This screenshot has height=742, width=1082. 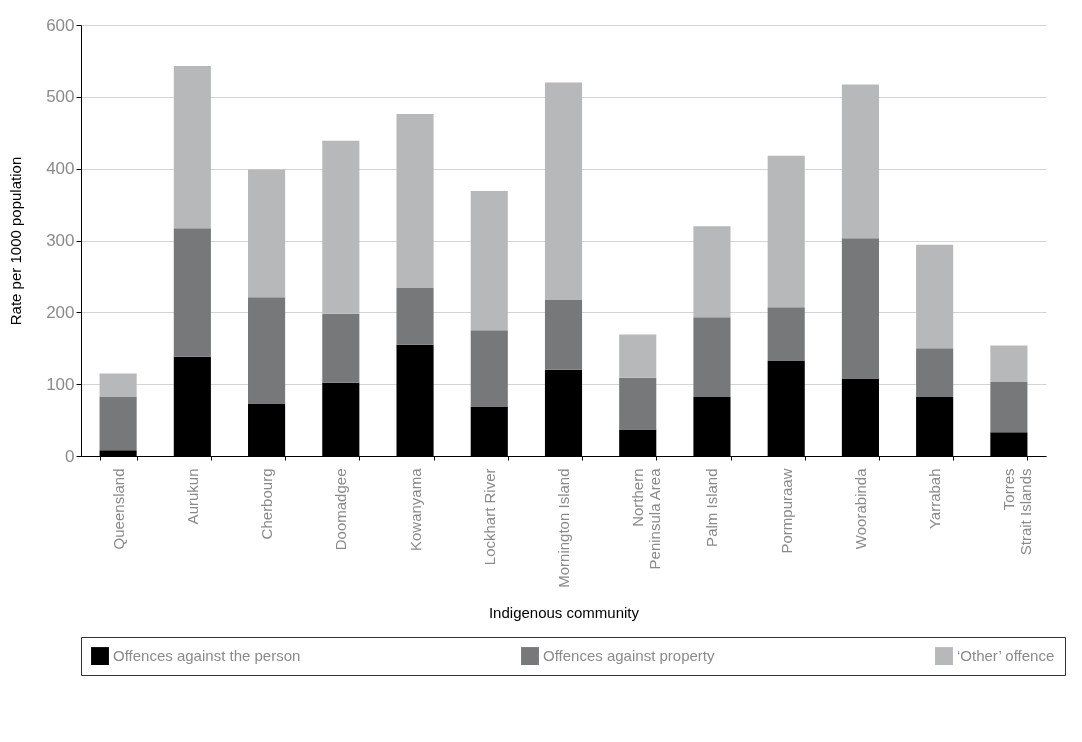 I want to click on y-tick-label: 500, so click(x=60, y=97).